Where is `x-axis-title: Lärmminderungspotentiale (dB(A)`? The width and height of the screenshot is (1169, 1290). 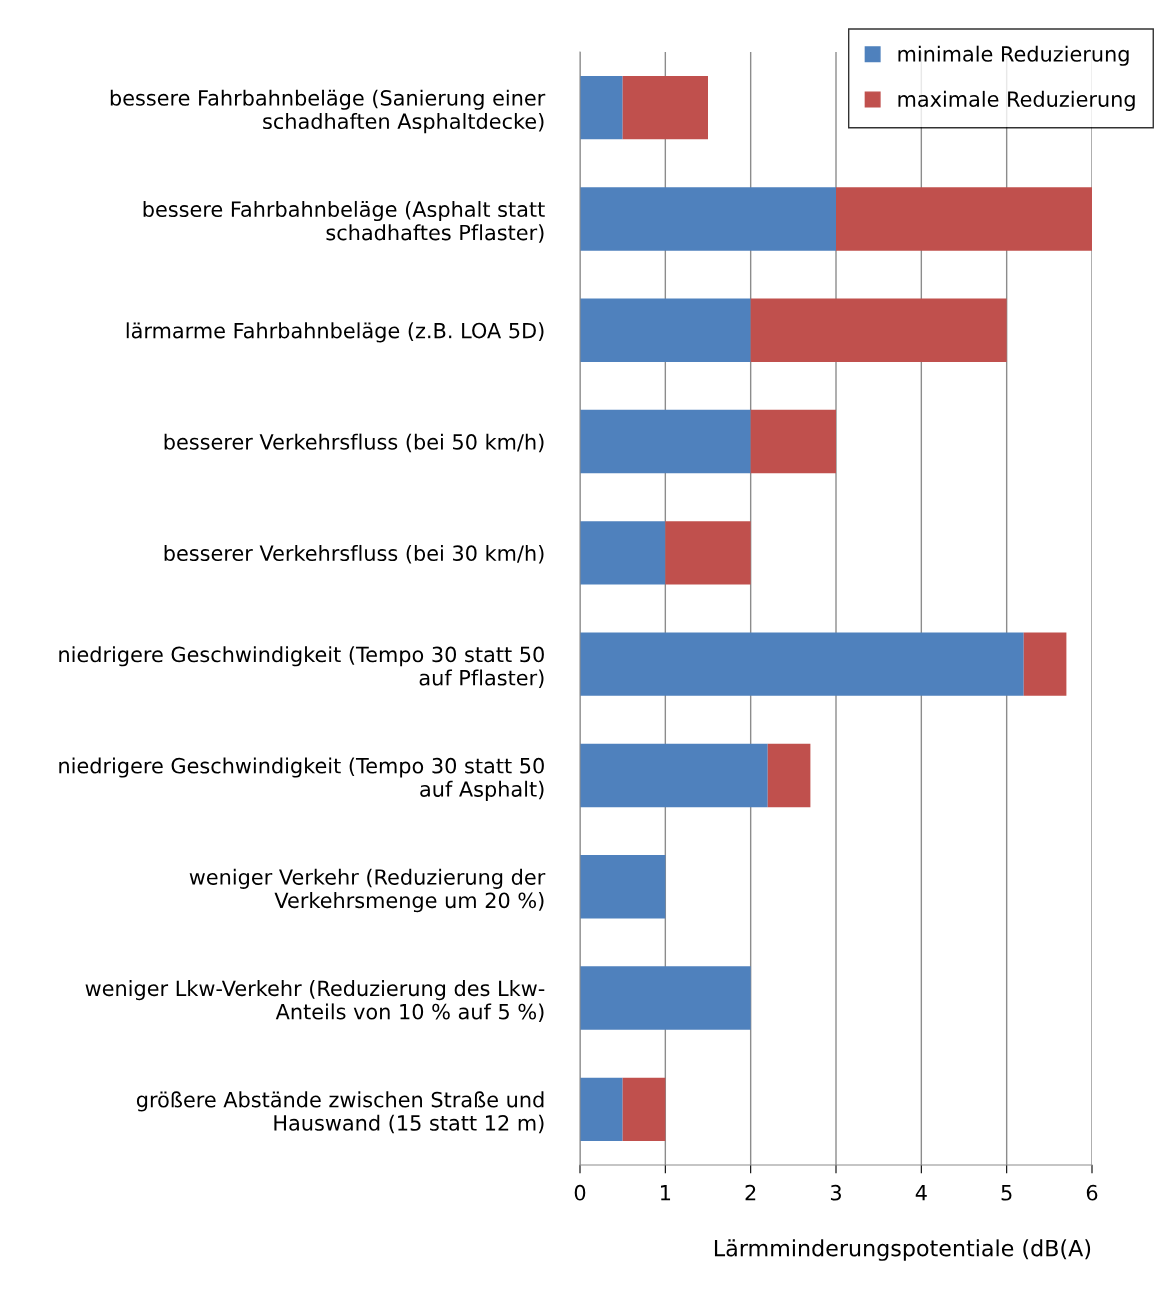 x-axis-title: Lärmminderungspotentiale (dB(A) is located at coordinates (902, 1250).